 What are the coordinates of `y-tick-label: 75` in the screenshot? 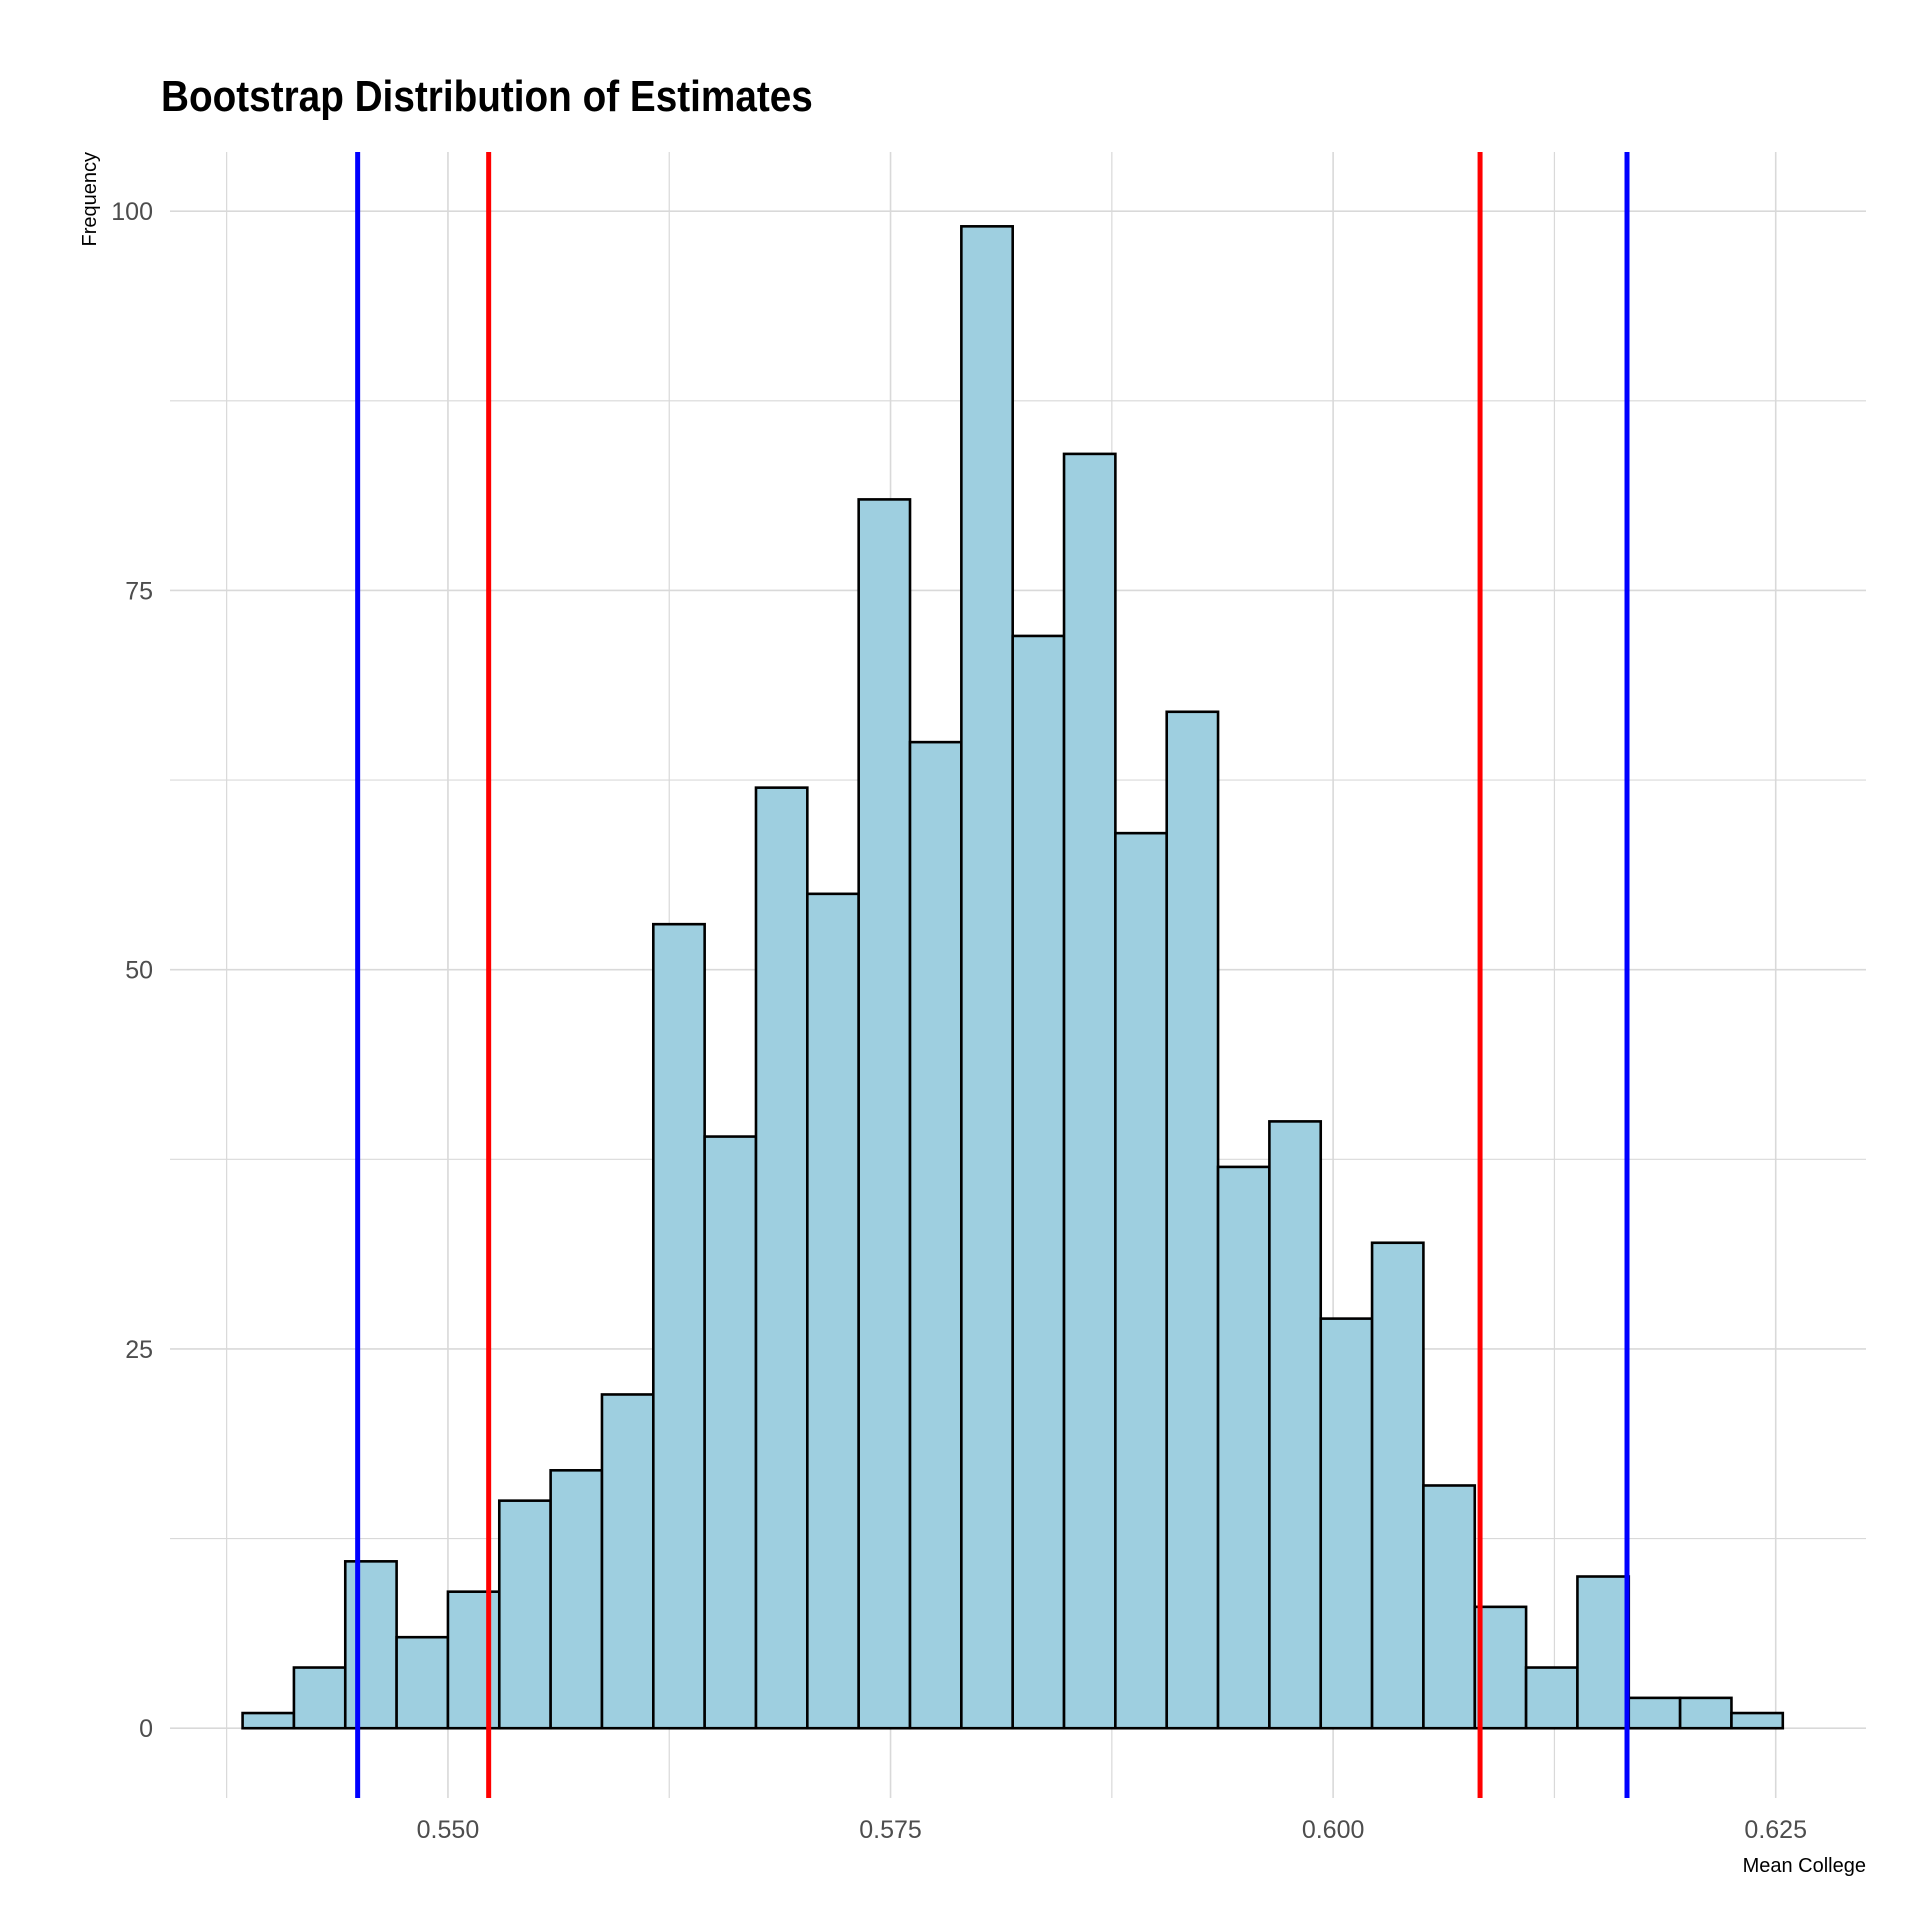 It's located at (139, 591).